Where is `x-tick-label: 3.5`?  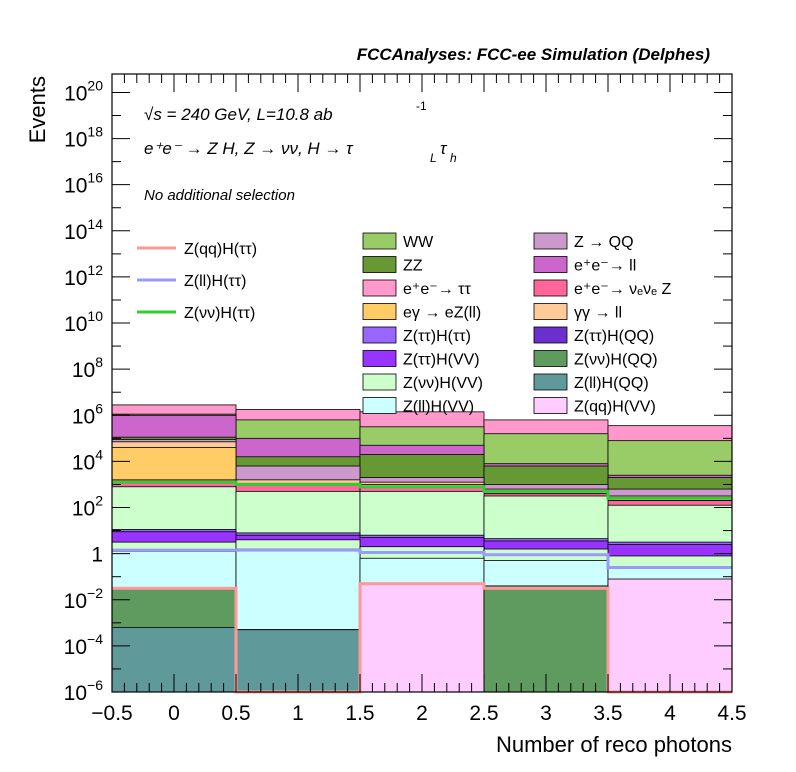
x-tick-label: 3.5 is located at coordinates (607, 713).